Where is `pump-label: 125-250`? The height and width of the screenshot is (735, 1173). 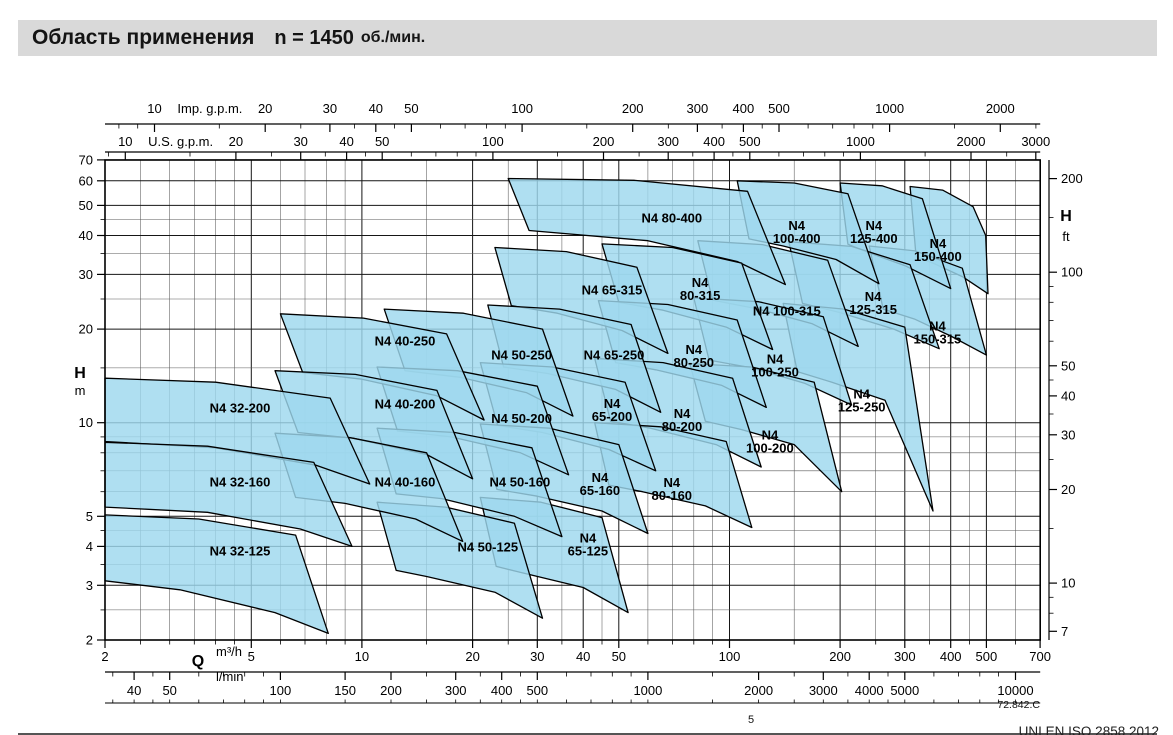
pump-label: 125-250 is located at coordinates (862, 406).